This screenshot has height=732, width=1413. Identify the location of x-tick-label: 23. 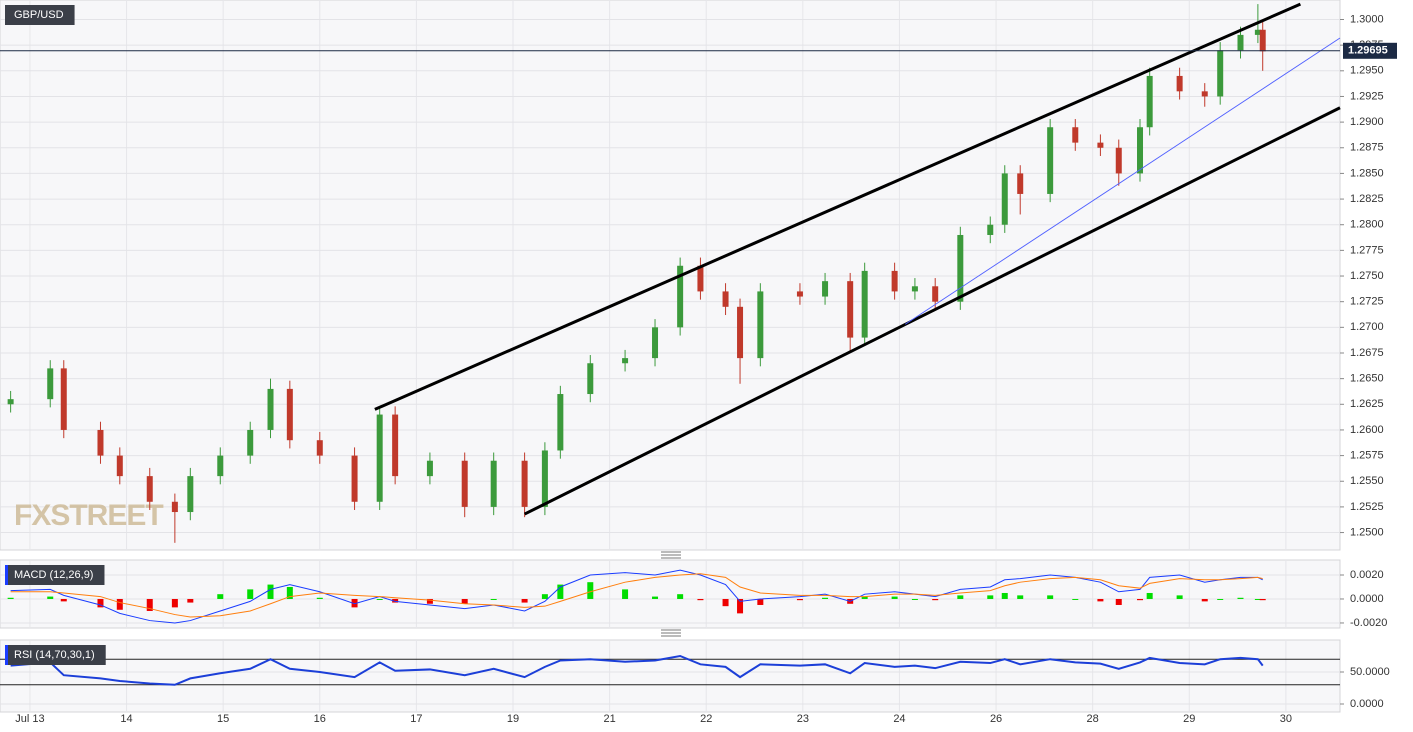
(803, 719).